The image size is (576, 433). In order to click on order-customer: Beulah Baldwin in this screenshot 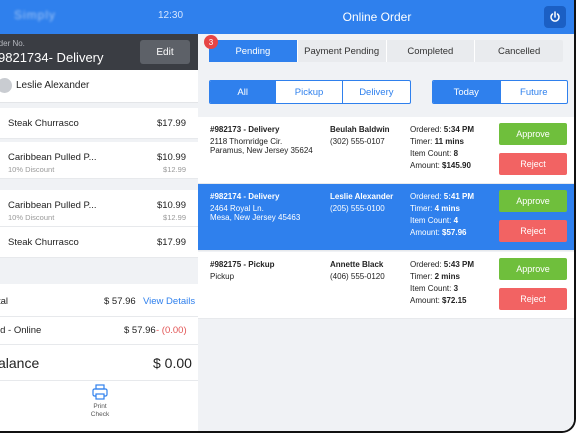, I will do `click(360, 129)`.